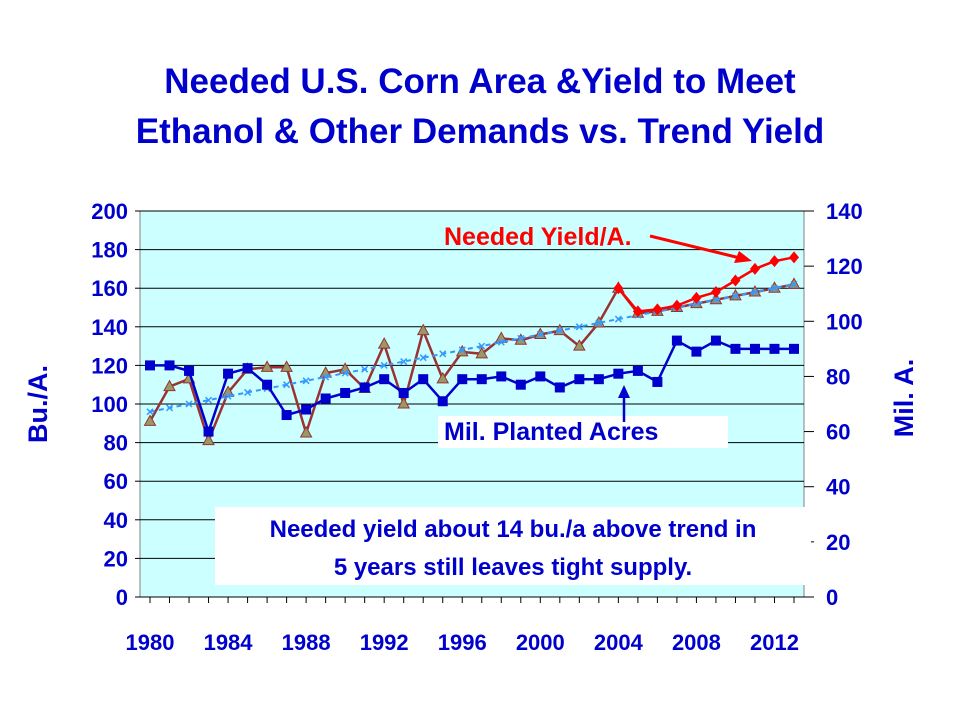 This screenshot has height=720, width=960. I want to click on chart-title-line-2: Ethanol & Other Demands vs. Trend Yield, so click(480, 131).